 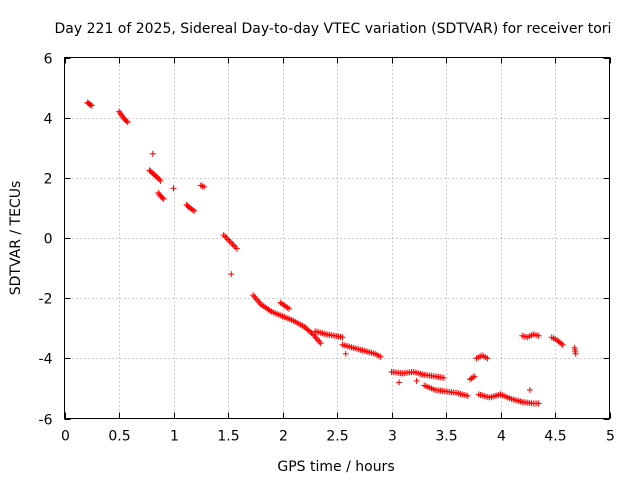 I want to click on x-axis-label: GPS time / hours, so click(x=335, y=467).